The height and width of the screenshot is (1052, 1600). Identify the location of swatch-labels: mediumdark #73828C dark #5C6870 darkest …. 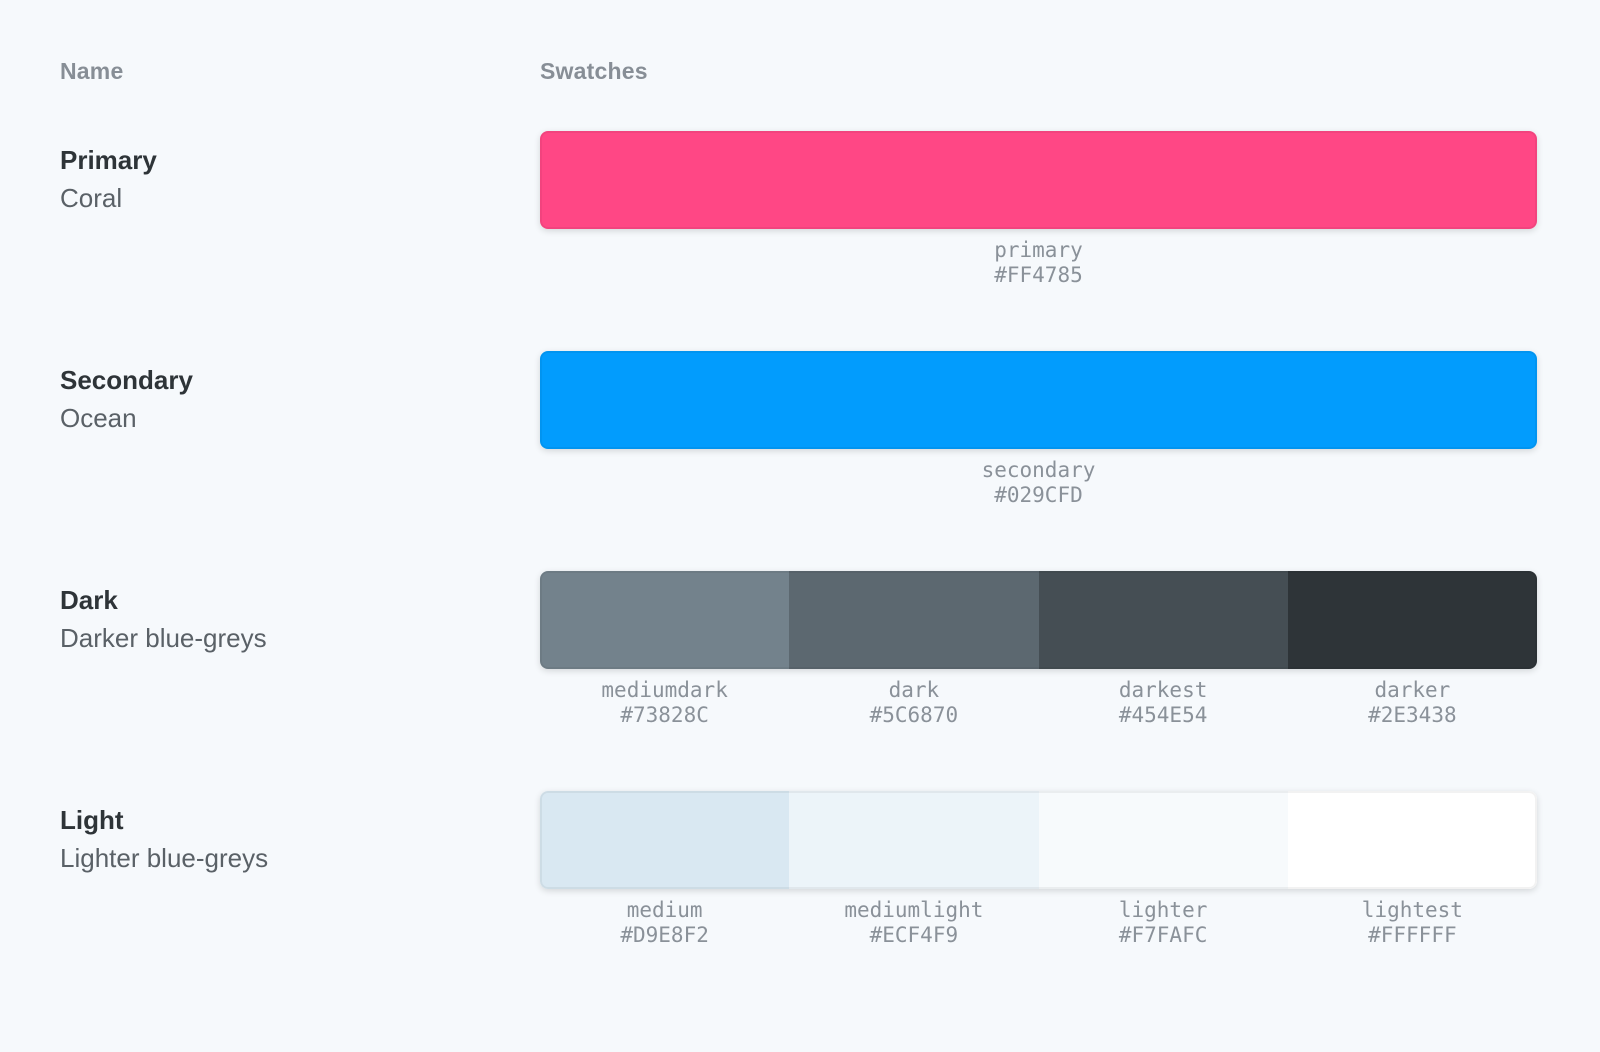
(1038, 703).